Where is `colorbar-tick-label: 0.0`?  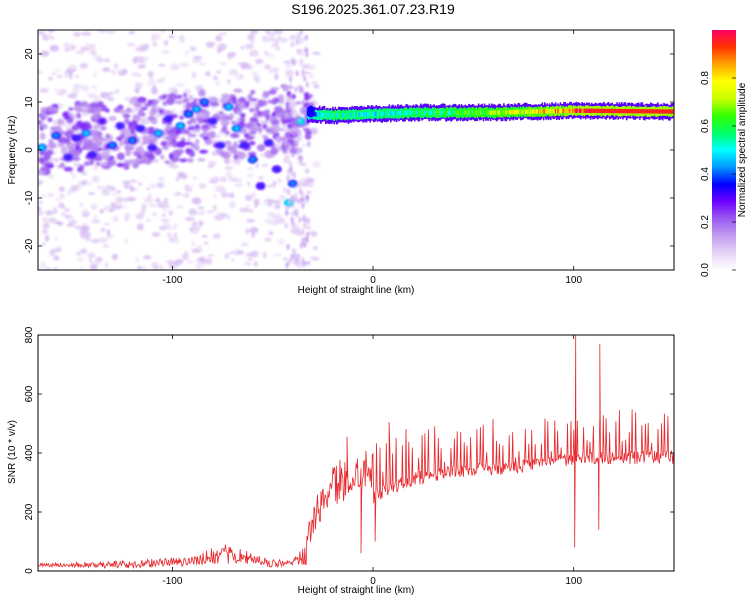
colorbar-tick-label: 0.0 is located at coordinates (705, 270).